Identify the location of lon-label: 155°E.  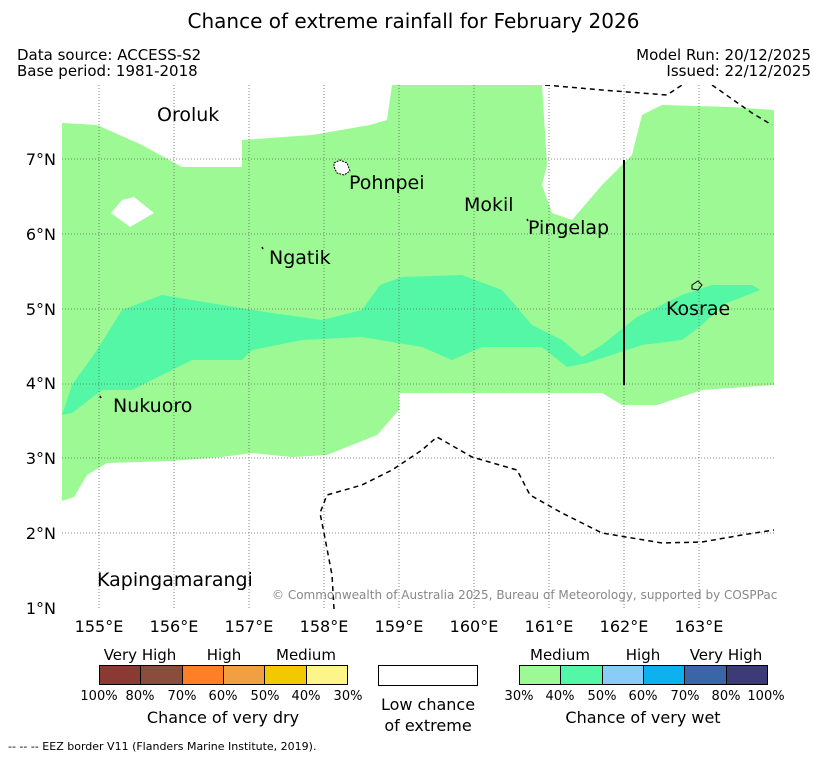
(99, 626).